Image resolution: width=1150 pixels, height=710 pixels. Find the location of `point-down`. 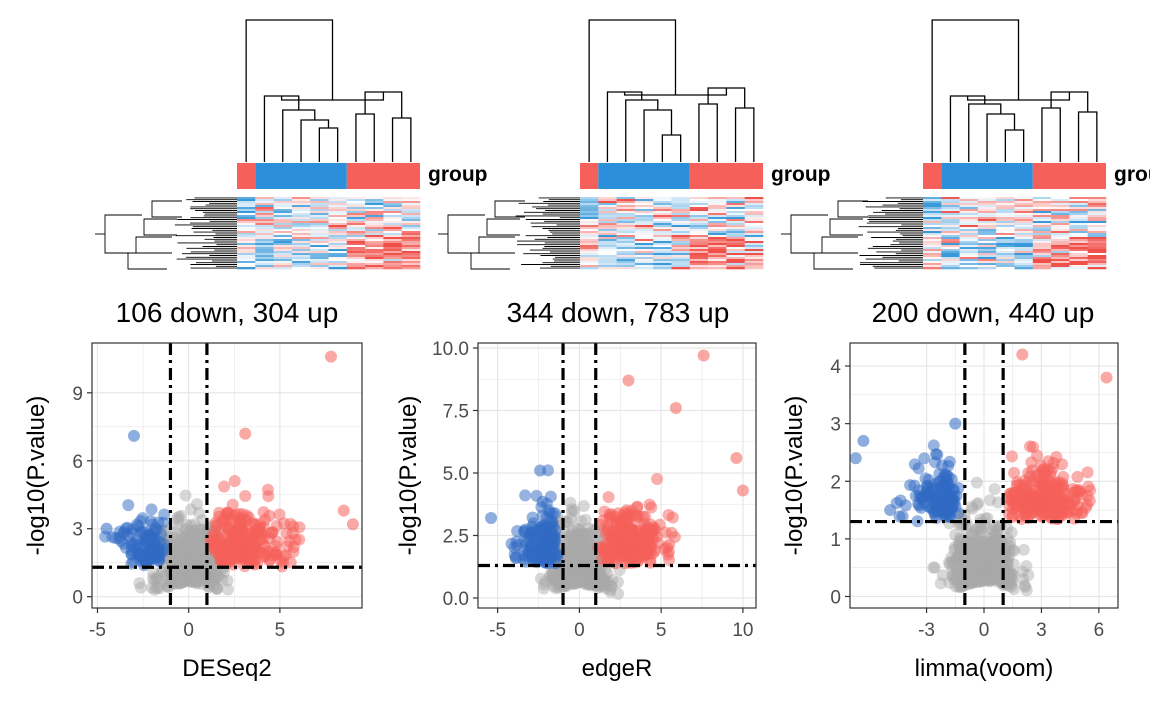

point-down is located at coordinates (914, 464).